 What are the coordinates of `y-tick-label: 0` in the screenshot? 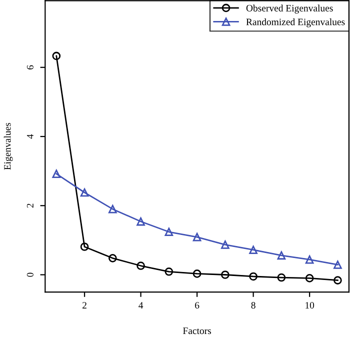 It's located at (30, 274).